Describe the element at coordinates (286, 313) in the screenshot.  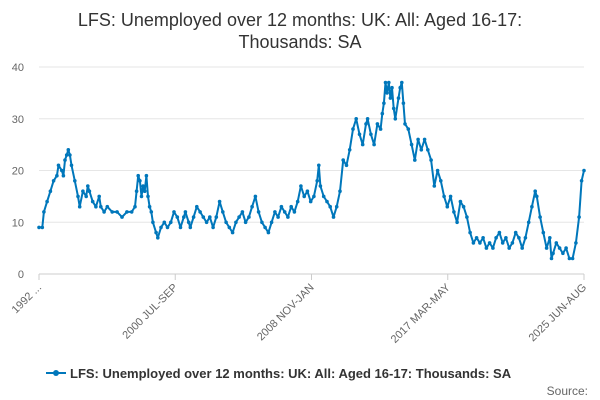
I see `x-tick-label: 2008 NOV-JAN` at that location.